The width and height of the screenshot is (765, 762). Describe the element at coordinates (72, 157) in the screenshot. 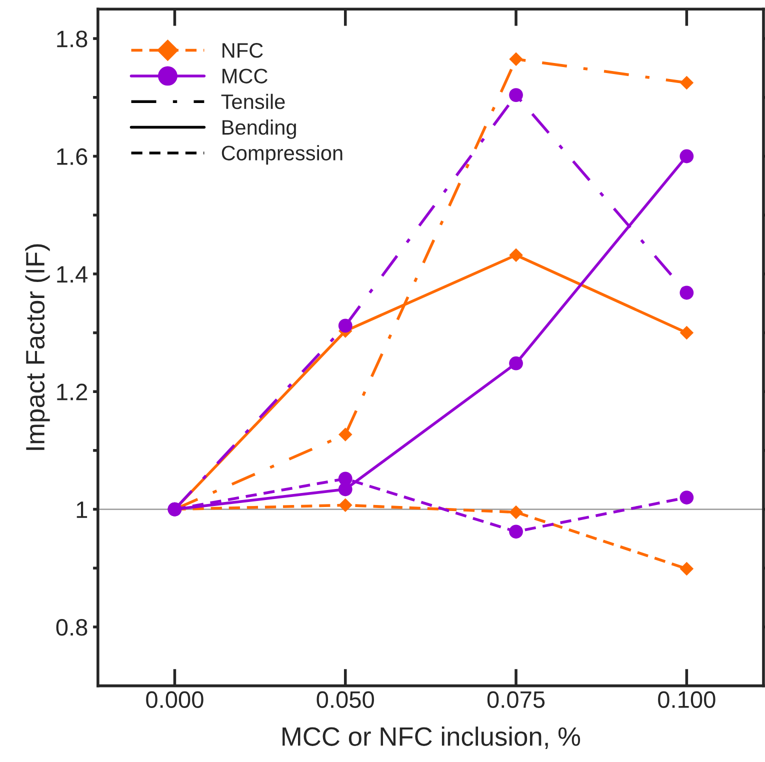

I see `y-tick-label: 1.6` at that location.